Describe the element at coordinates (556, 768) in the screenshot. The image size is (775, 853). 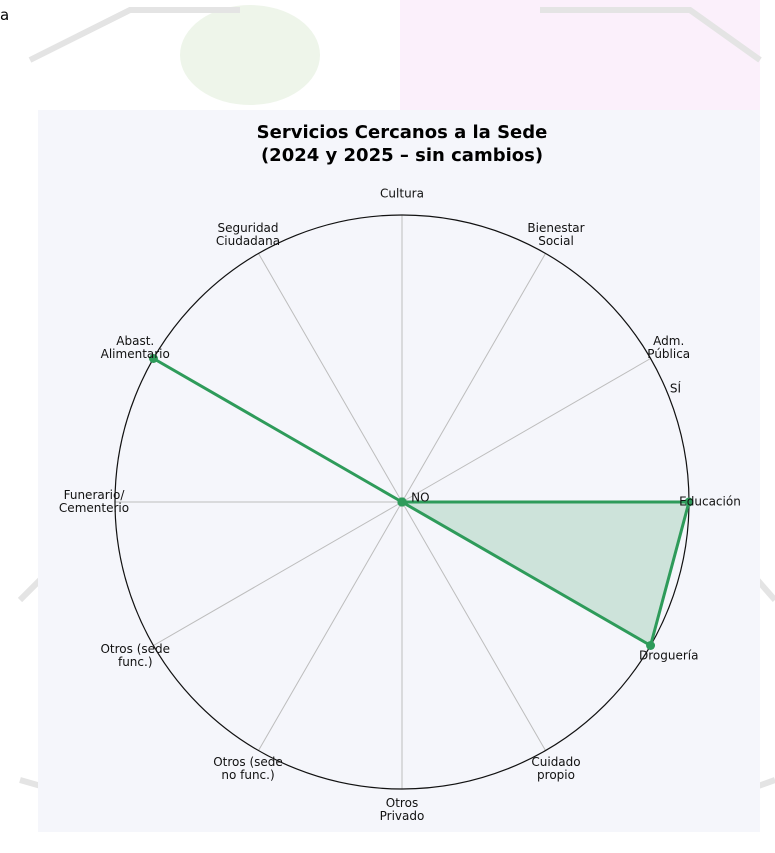
I see `category-label: Cuidado propio` at that location.